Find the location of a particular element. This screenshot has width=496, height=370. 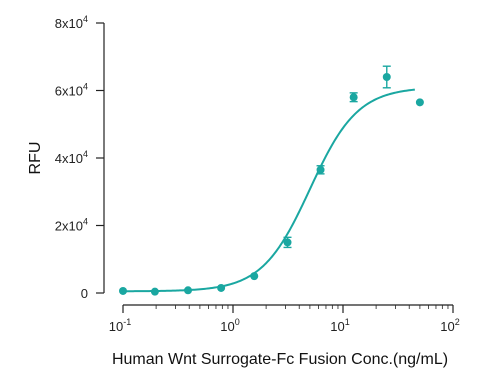

y-tick-label: 0 is located at coordinates (84, 293).